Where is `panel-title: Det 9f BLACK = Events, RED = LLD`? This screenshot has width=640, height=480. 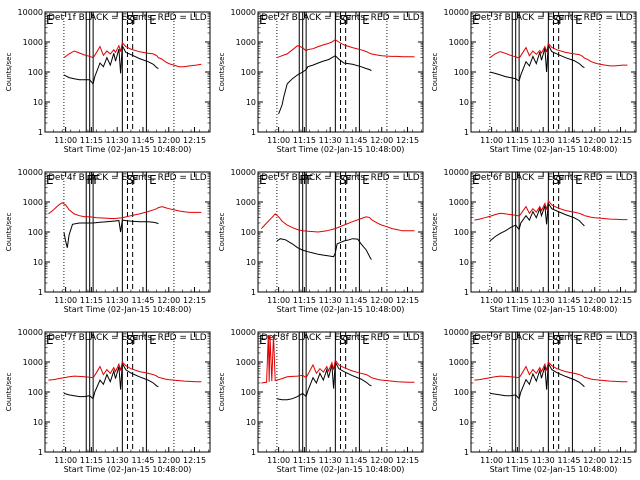
panel-title: Det 9f BLACK = Events, RED = LLD is located at coordinates (553, 338).